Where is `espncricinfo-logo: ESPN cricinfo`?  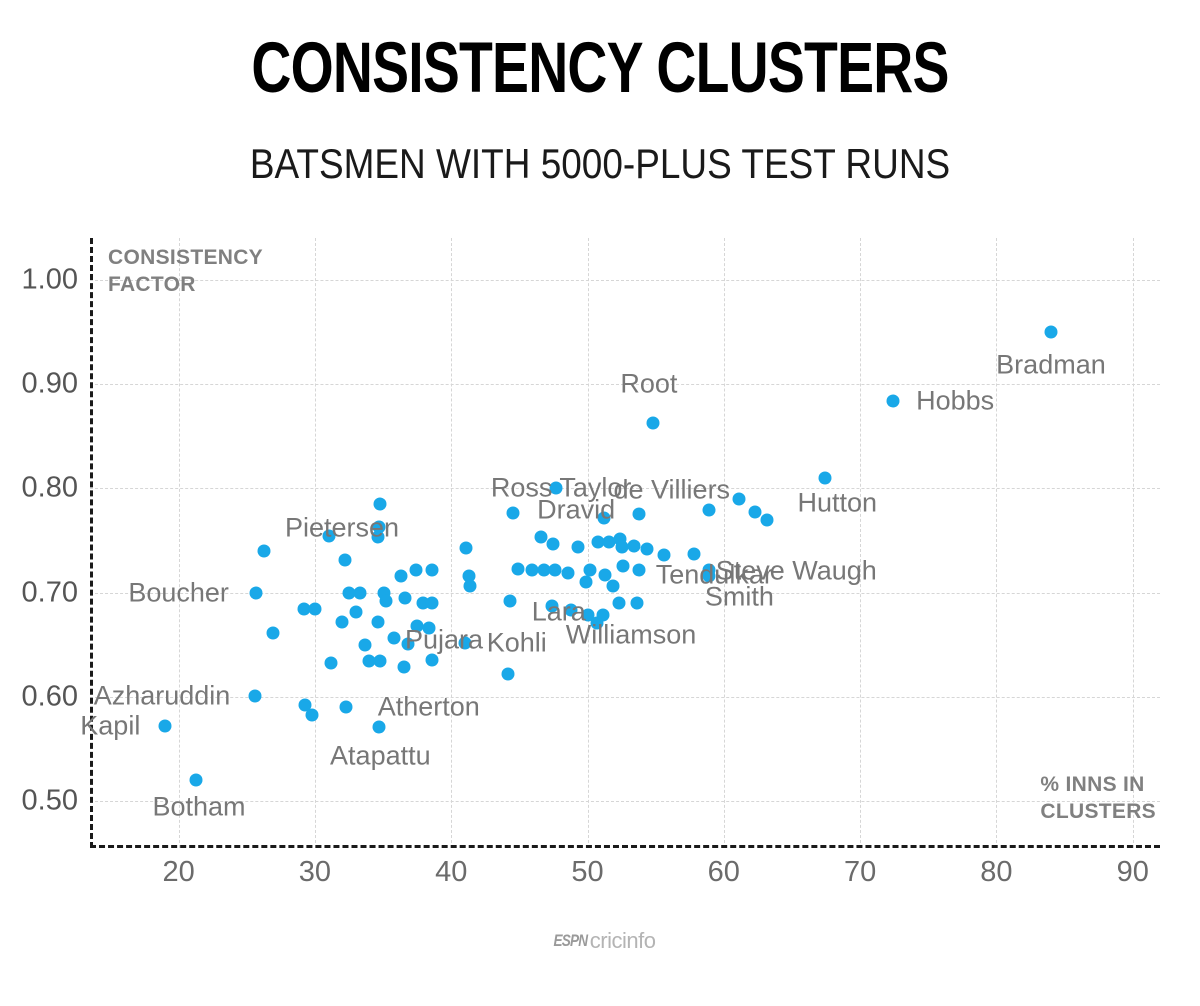
espncricinfo-logo: ESPN cricinfo is located at coordinates (600, 941).